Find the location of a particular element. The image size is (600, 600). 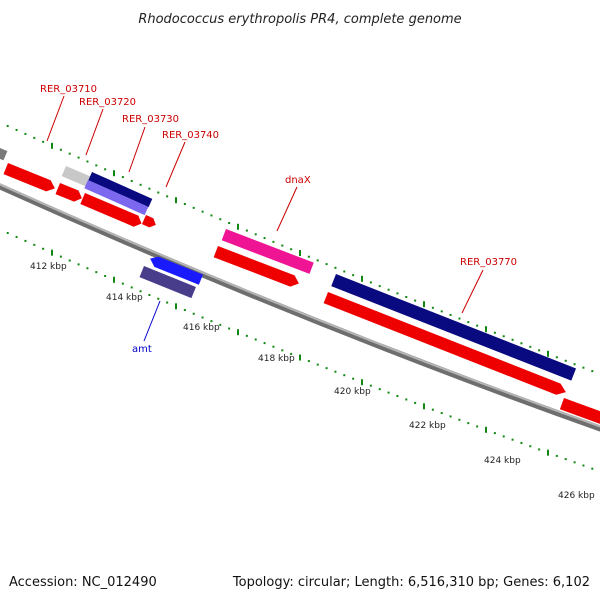

gene-dnax-red is located at coordinates (257, 267).